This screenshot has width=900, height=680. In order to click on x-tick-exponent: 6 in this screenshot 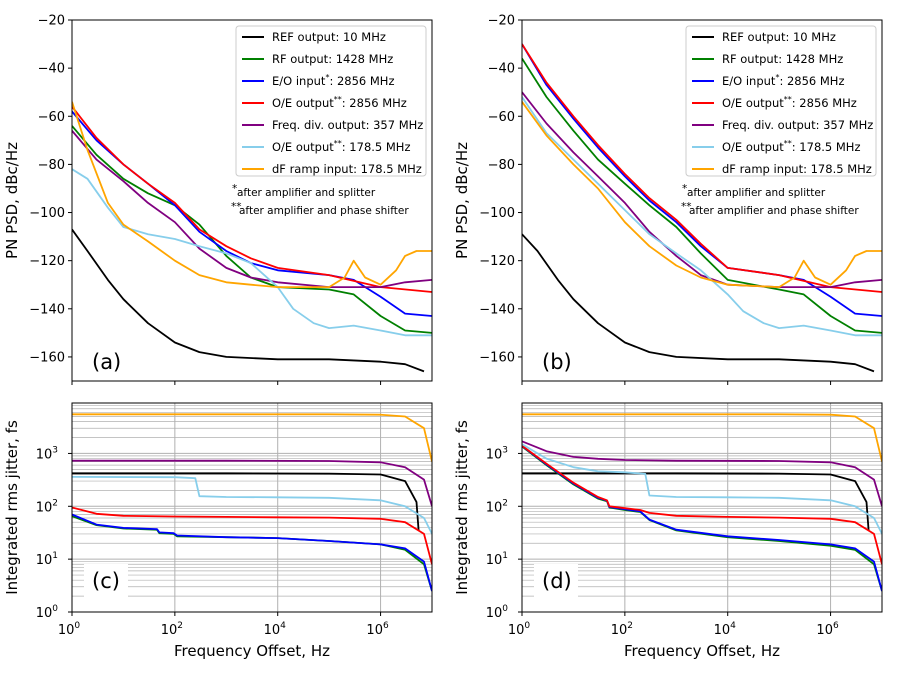, I will do `click(386, 626)`.